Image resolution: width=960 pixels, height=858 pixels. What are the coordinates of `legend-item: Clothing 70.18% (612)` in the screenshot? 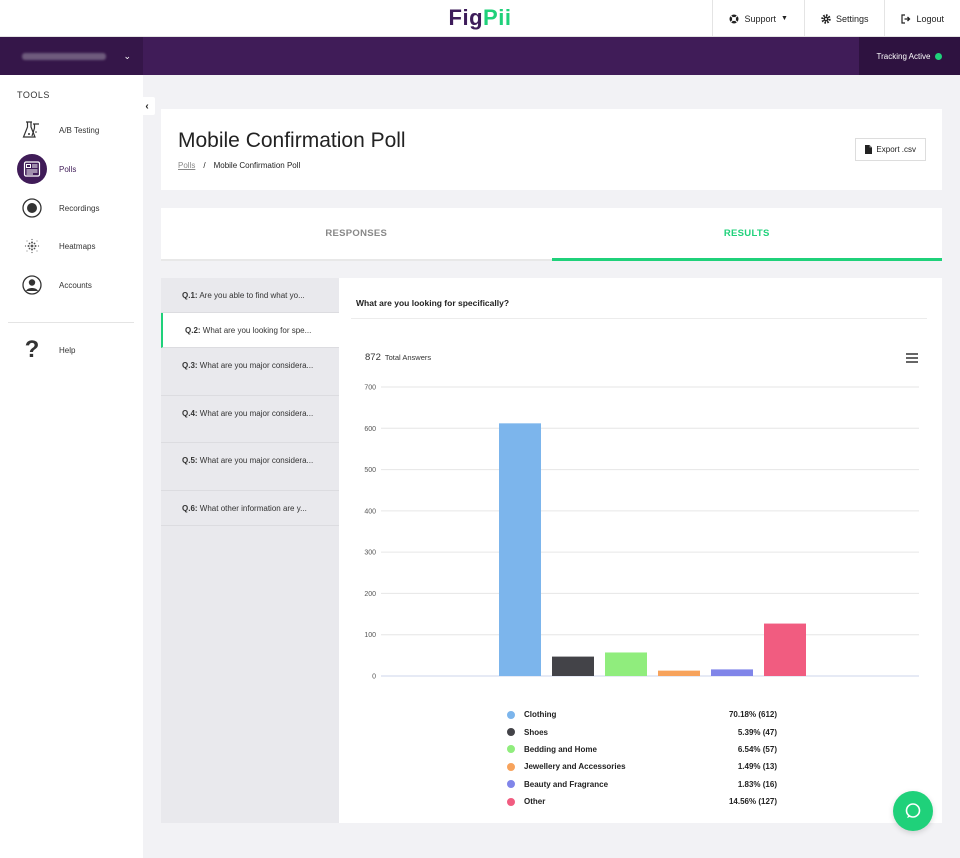 It's located at (642, 714).